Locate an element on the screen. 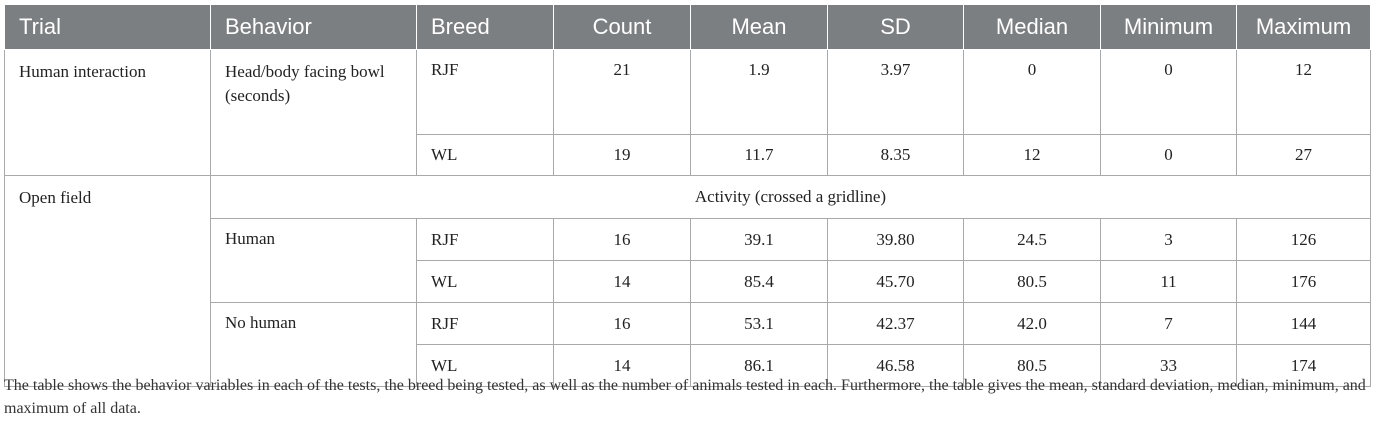 The height and width of the screenshot is (427, 1375). median-cell: 42.0 is located at coordinates (1032, 323).